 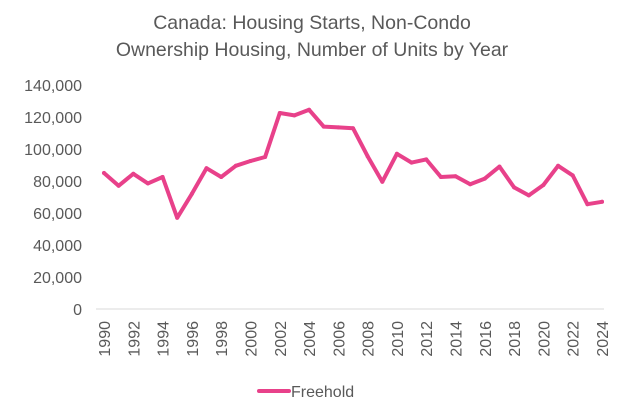 I want to click on legend-label: Freehold, so click(x=322, y=392).